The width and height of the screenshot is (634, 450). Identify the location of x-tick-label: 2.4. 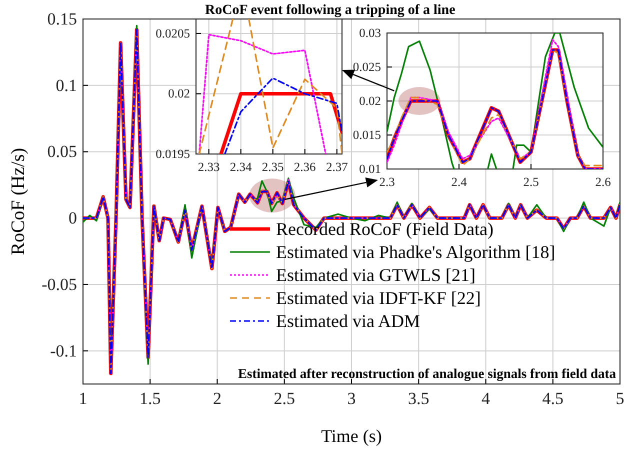
(459, 181).